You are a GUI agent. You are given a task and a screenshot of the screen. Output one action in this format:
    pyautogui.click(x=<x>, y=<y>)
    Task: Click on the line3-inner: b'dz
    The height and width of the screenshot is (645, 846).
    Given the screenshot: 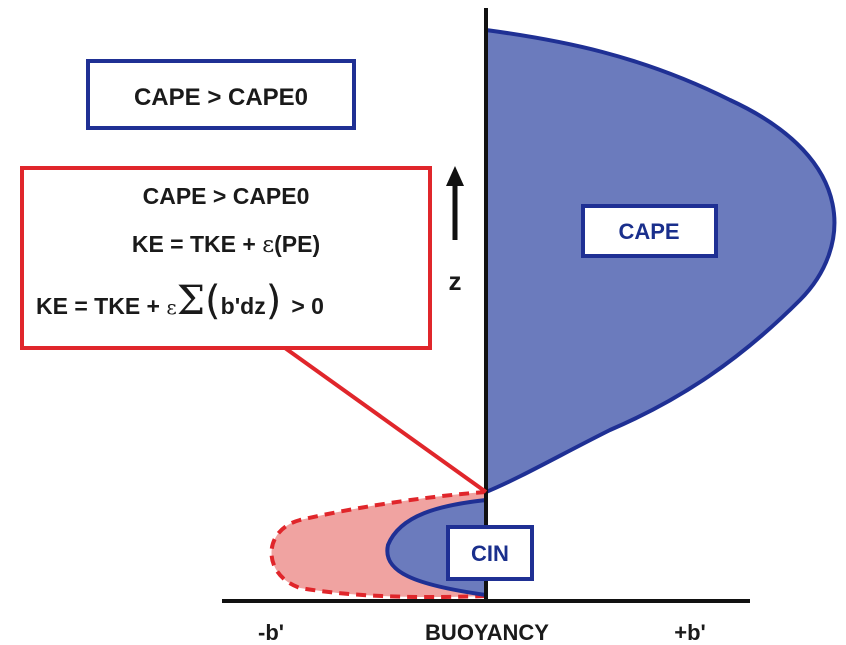 What is the action you would take?
    pyautogui.click(x=243, y=306)
    